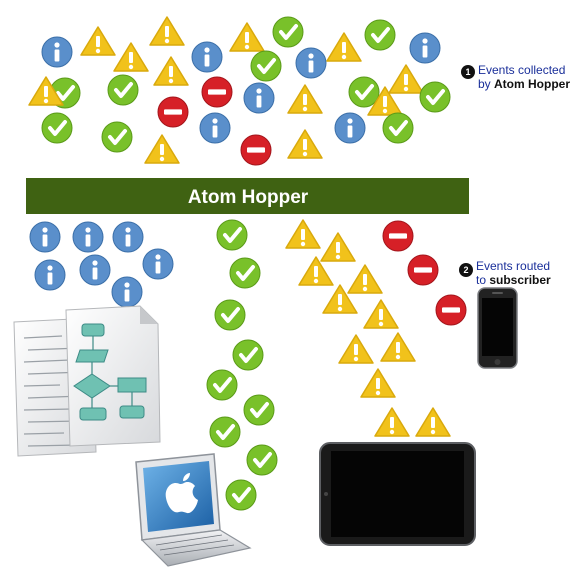 The height and width of the screenshot is (577, 580). I want to click on phone-icon, so click(497, 328).